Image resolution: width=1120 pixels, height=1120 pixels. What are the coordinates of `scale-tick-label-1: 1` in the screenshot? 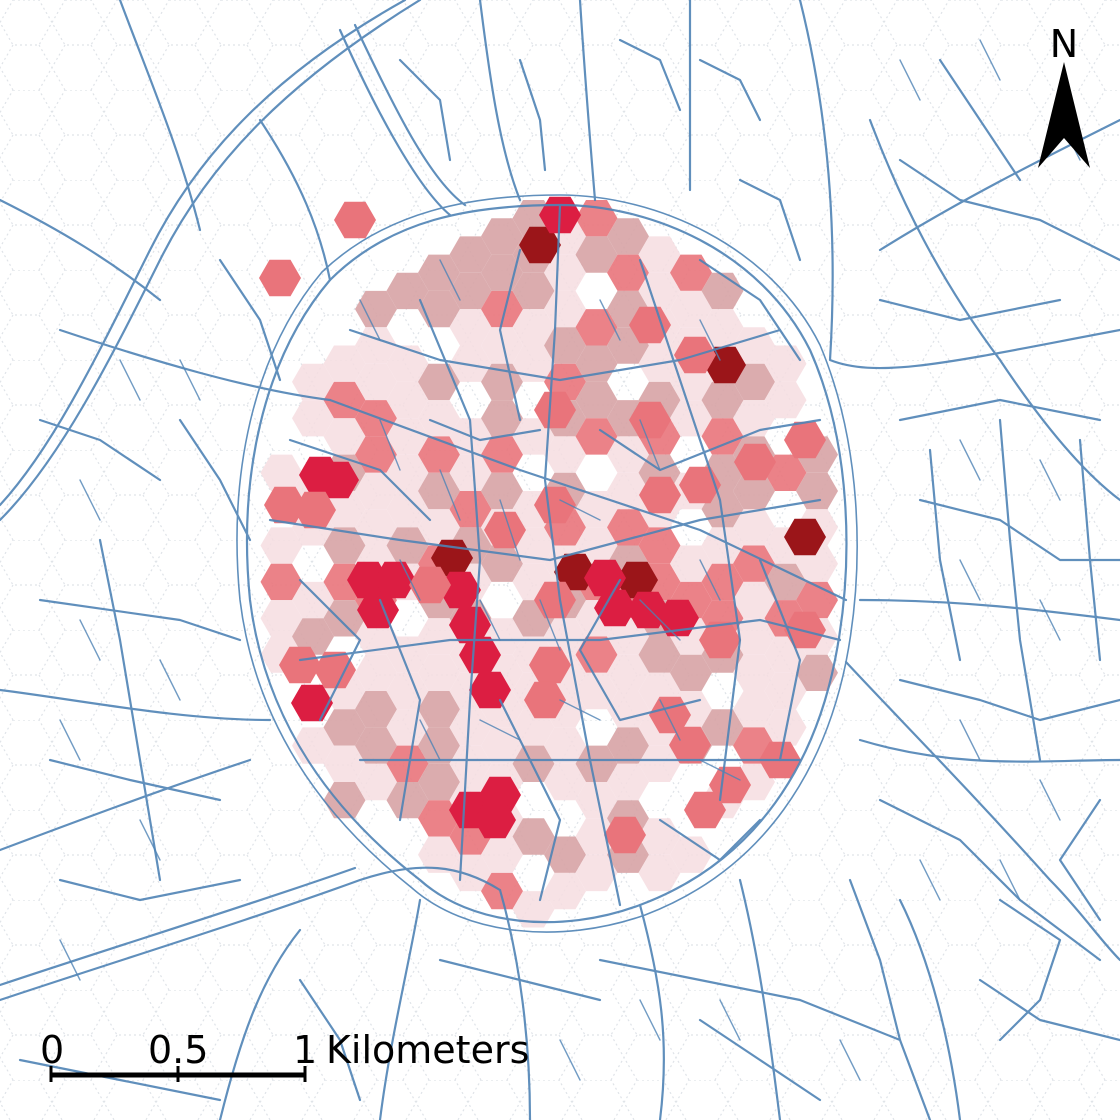 It's located at (305, 1050).